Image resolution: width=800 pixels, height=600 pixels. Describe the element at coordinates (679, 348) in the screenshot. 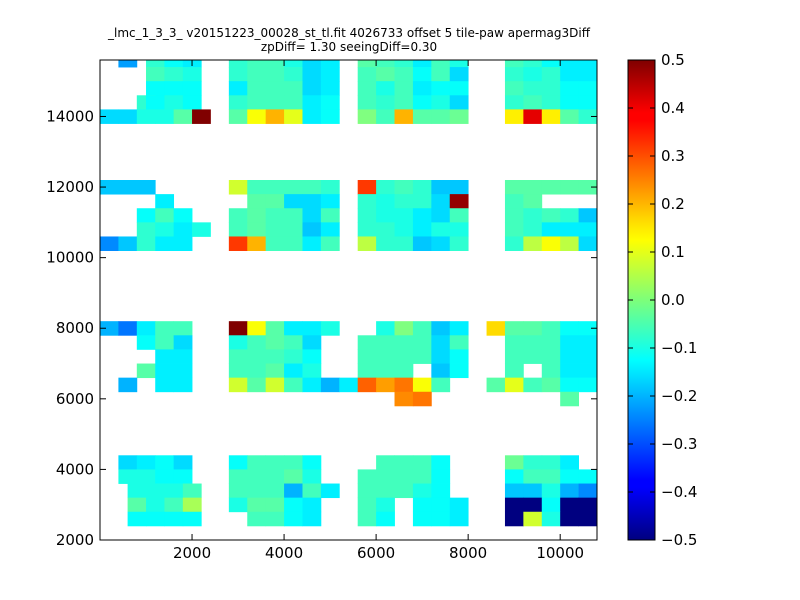

I see `colorbar-tick-label: −0.1` at that location.